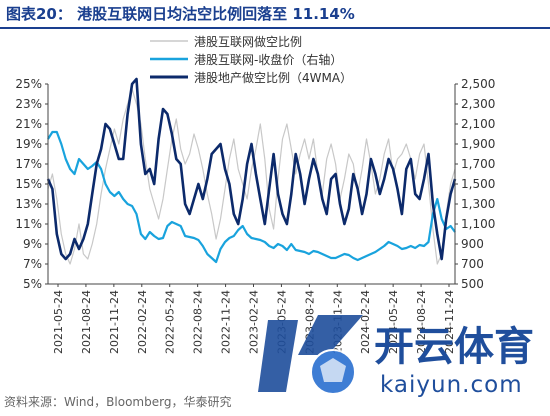 Image resolution: width=550 pixels, height=416 pixels. What do you see at coordinates (28, 184) in the screenshot?
I see `y-left-tick-label: 15%` at bounding box center [28, 184].